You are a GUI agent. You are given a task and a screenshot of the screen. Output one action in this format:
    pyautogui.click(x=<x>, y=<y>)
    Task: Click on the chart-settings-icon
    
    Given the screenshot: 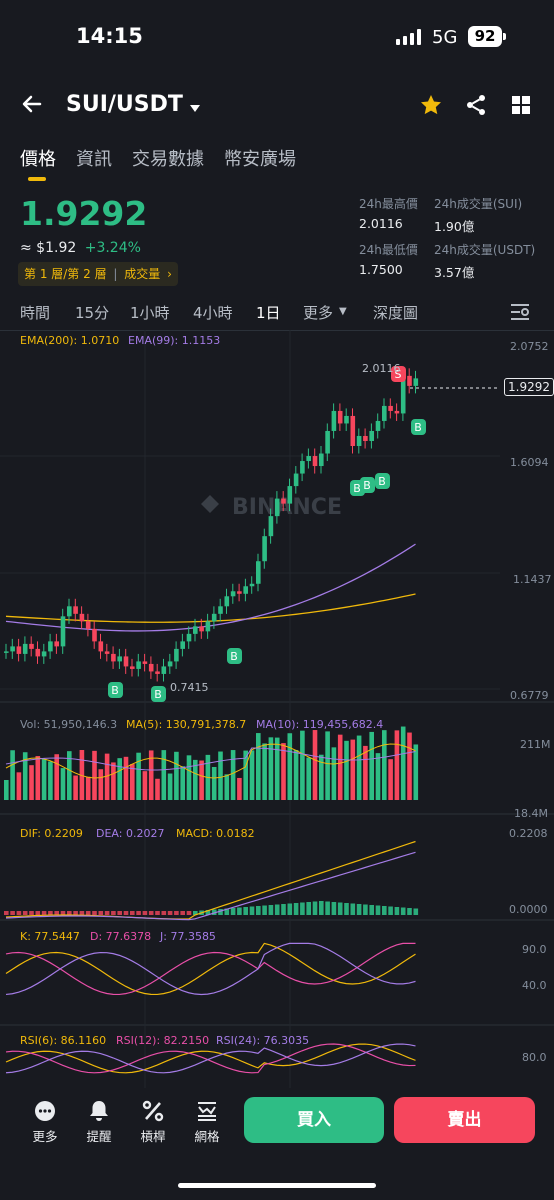 What is the action you would take?
    pyautogui.click(x=520, y=314)
    